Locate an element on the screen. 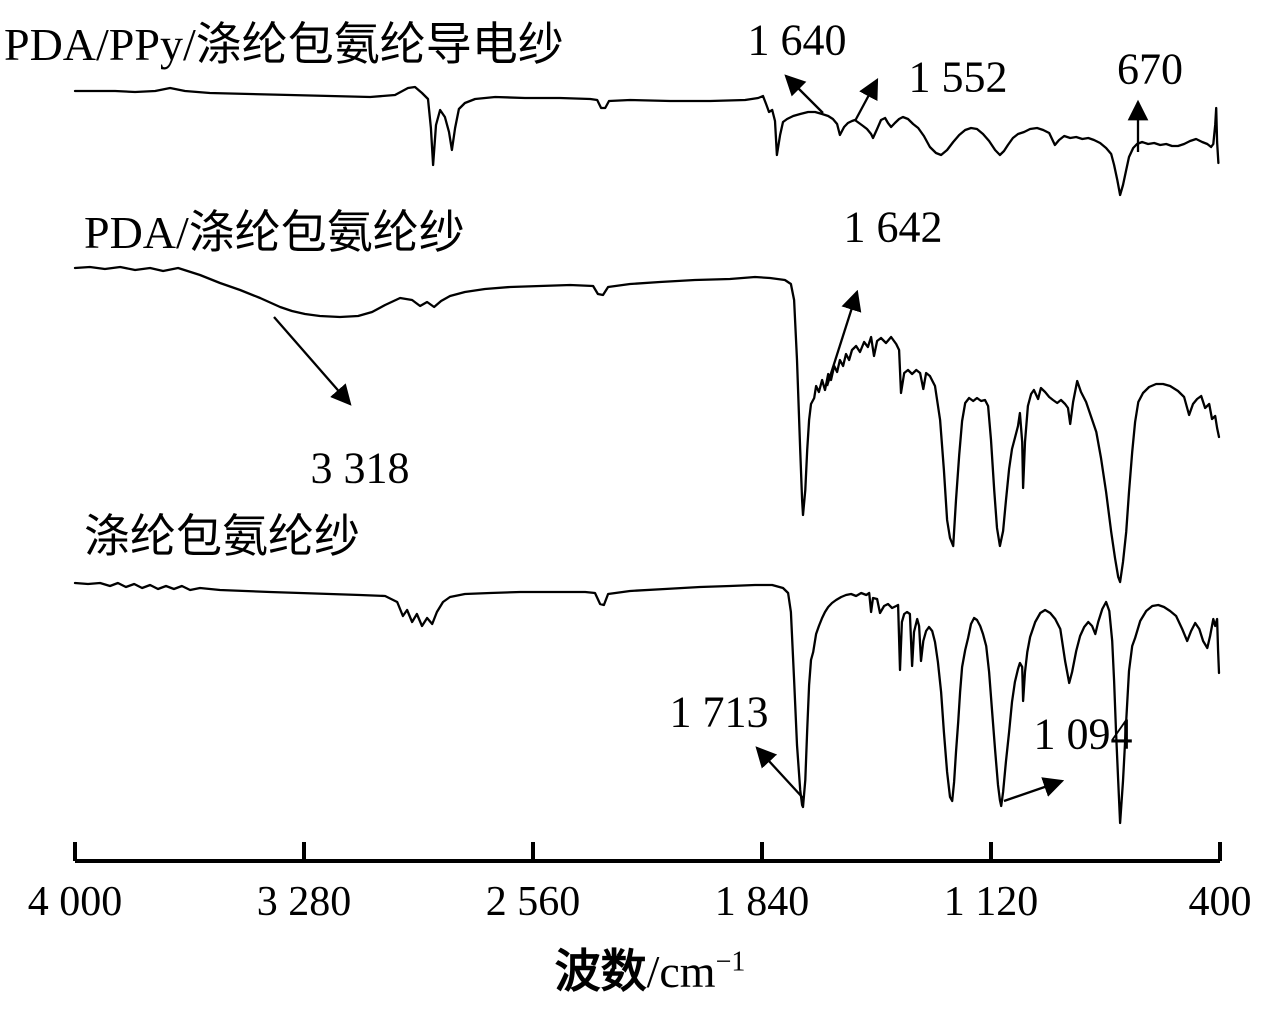 This screenshot has height=1021, width=1269. x-tick-label-1120: 1 120 is located at coordinates (991, 902).